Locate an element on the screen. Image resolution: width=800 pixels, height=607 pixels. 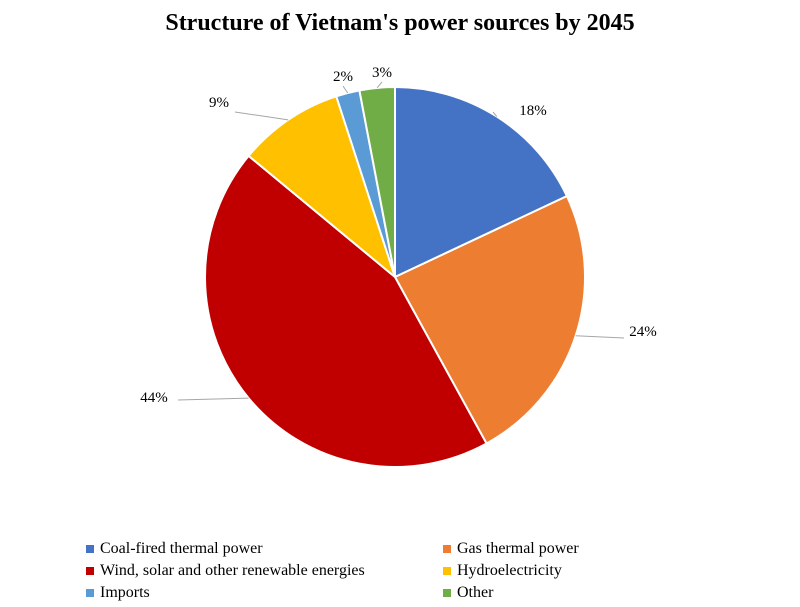
data-label-coal: 18% is located at coordinates (533, 111).